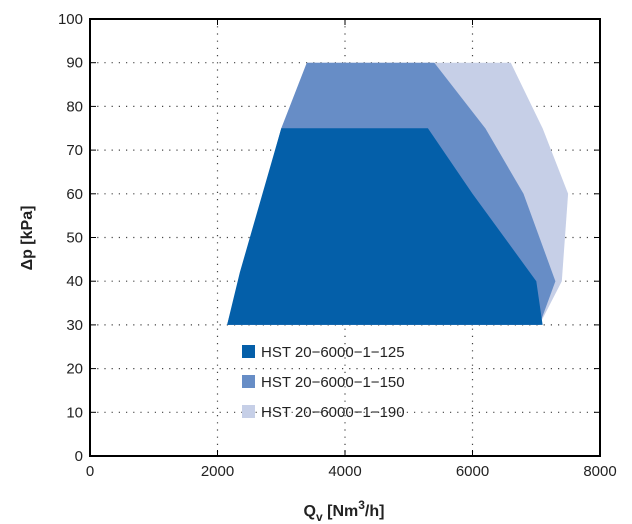 This screenshot has height=524, width=632. What do you see at coordinates (74, 150) in the screenshot?
I see `y-tick-label: 70` at bounding box center [74, 150].